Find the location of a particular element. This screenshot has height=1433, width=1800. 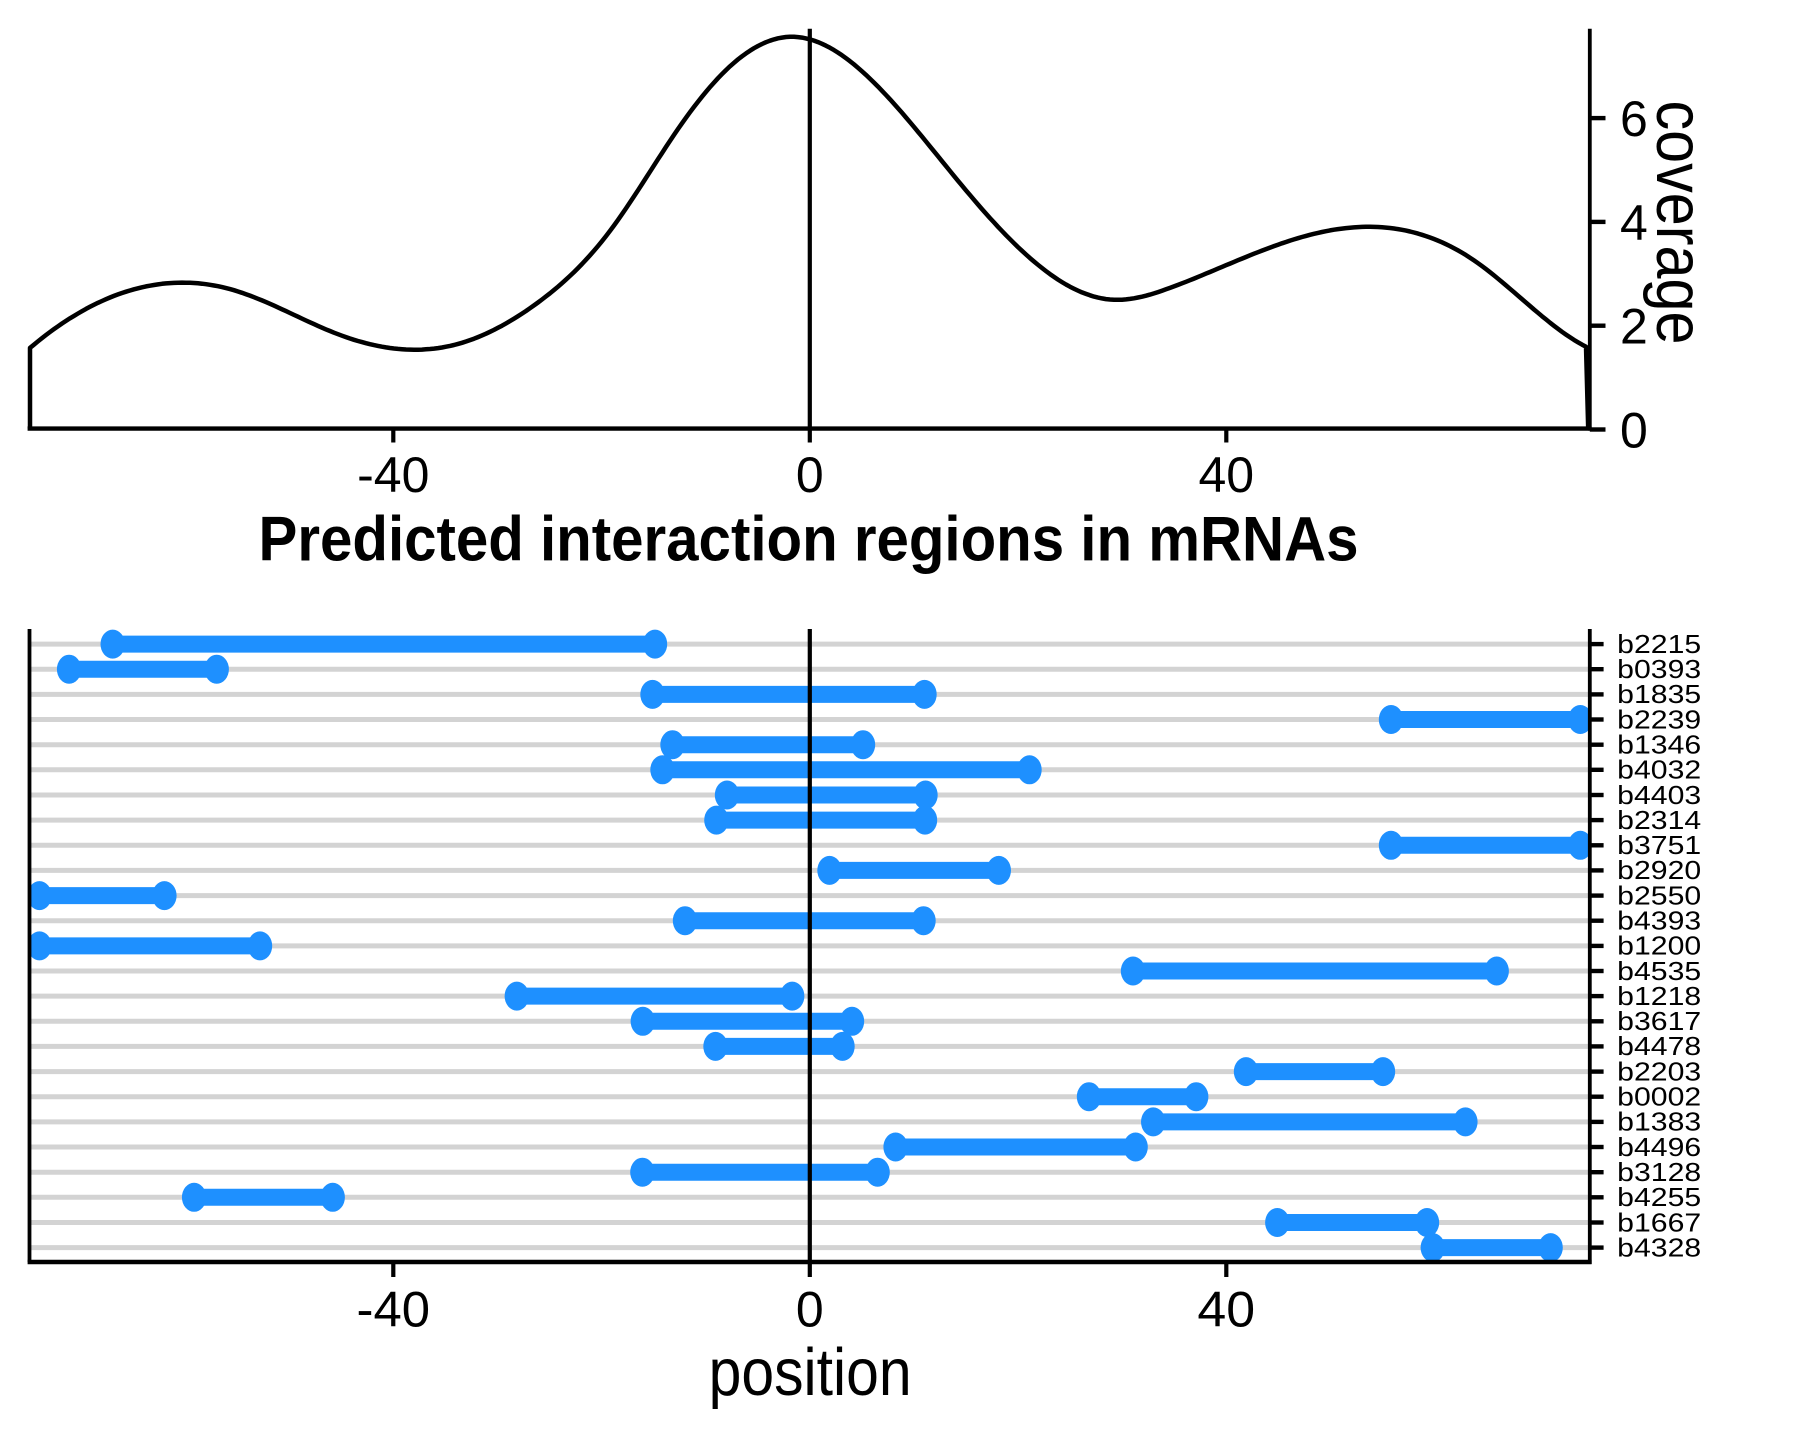

svg-text: b4032 is located at coordinates (1659, 770).